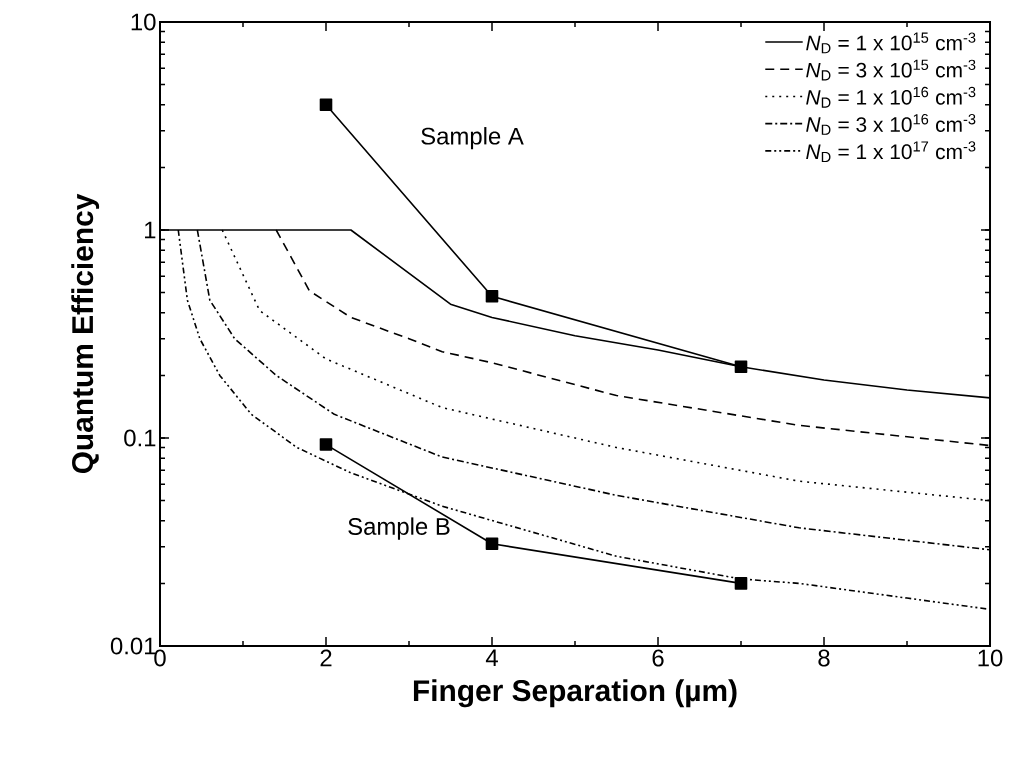 The image size is (1014, 761). Describe the element at coordinates (990, 658) in the screenshot. I see `x-tick-label: 10` at that location.